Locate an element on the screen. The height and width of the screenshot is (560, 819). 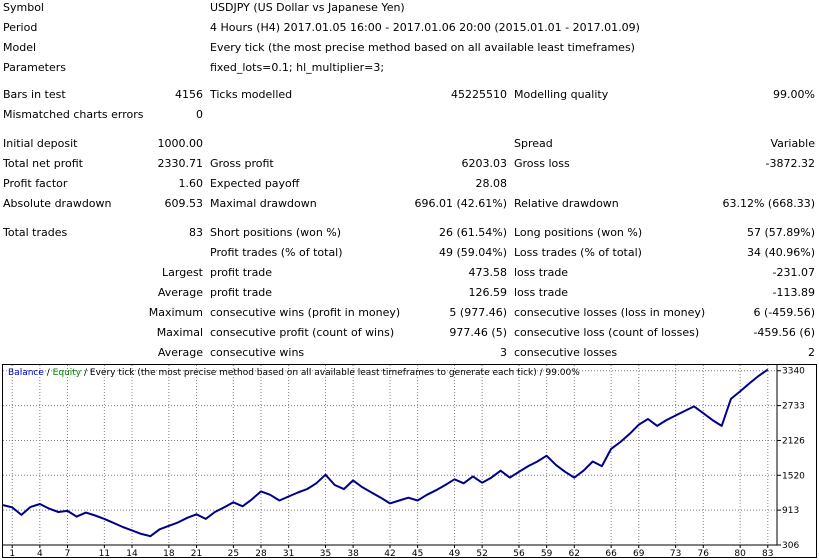
equity-legend: Equity is located at coordinates (67, 373).